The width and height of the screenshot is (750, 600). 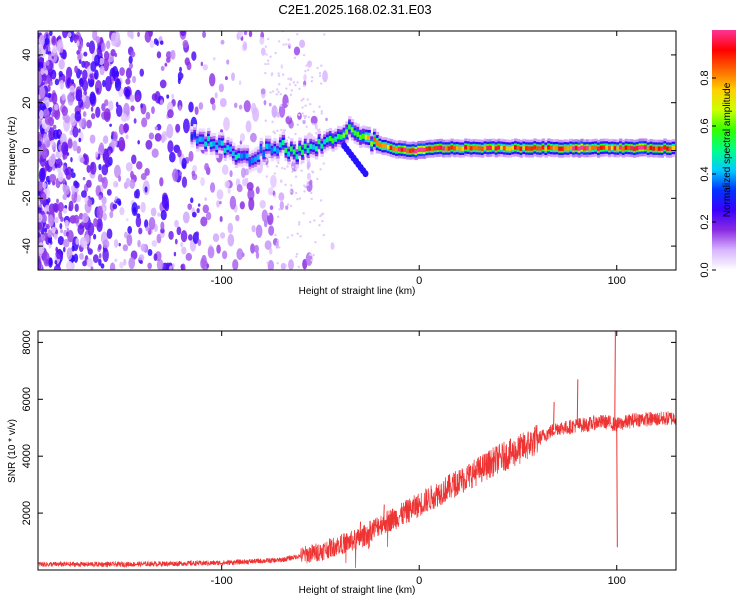 What do you see at coordinates (724, 150) in the screenshot?
I see `colorbar-gradient` at bounding box center [724, 150].